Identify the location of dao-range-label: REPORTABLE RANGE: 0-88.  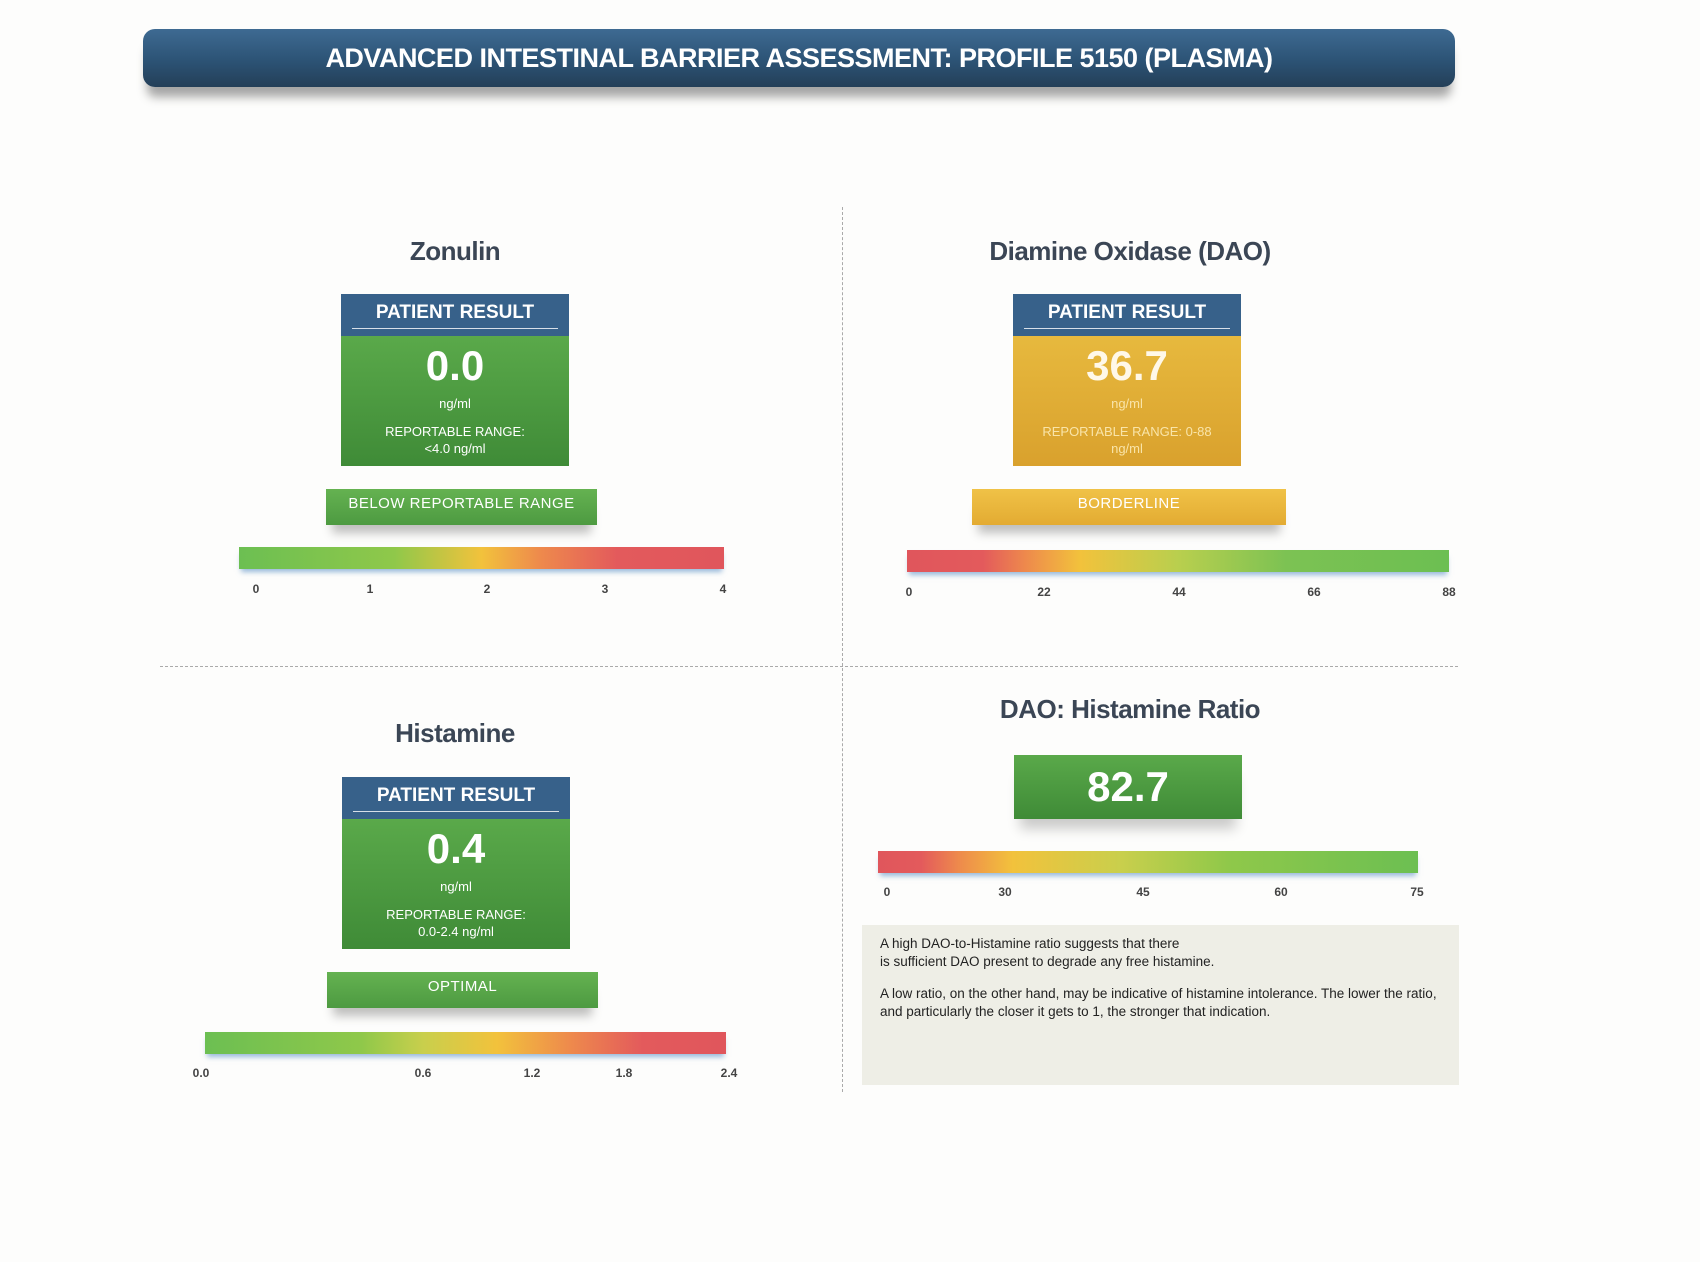
(1127, 431).